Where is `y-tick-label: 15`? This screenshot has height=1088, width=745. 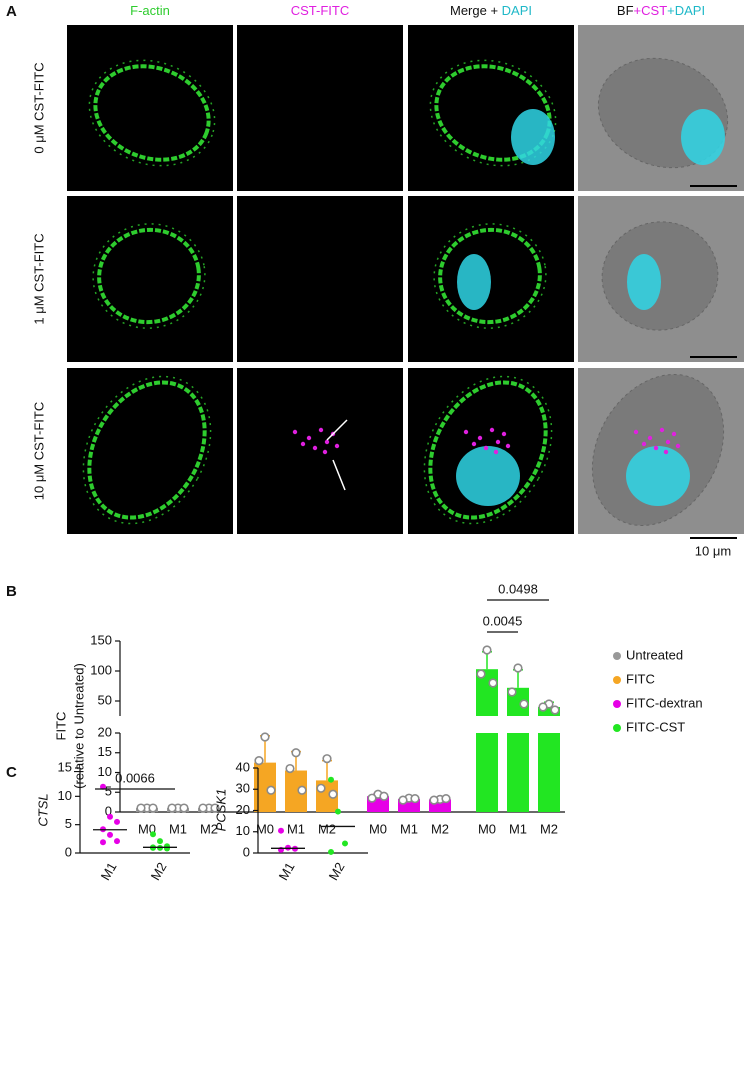 y-tick-label: 15 is located at coordinates (65, 766).